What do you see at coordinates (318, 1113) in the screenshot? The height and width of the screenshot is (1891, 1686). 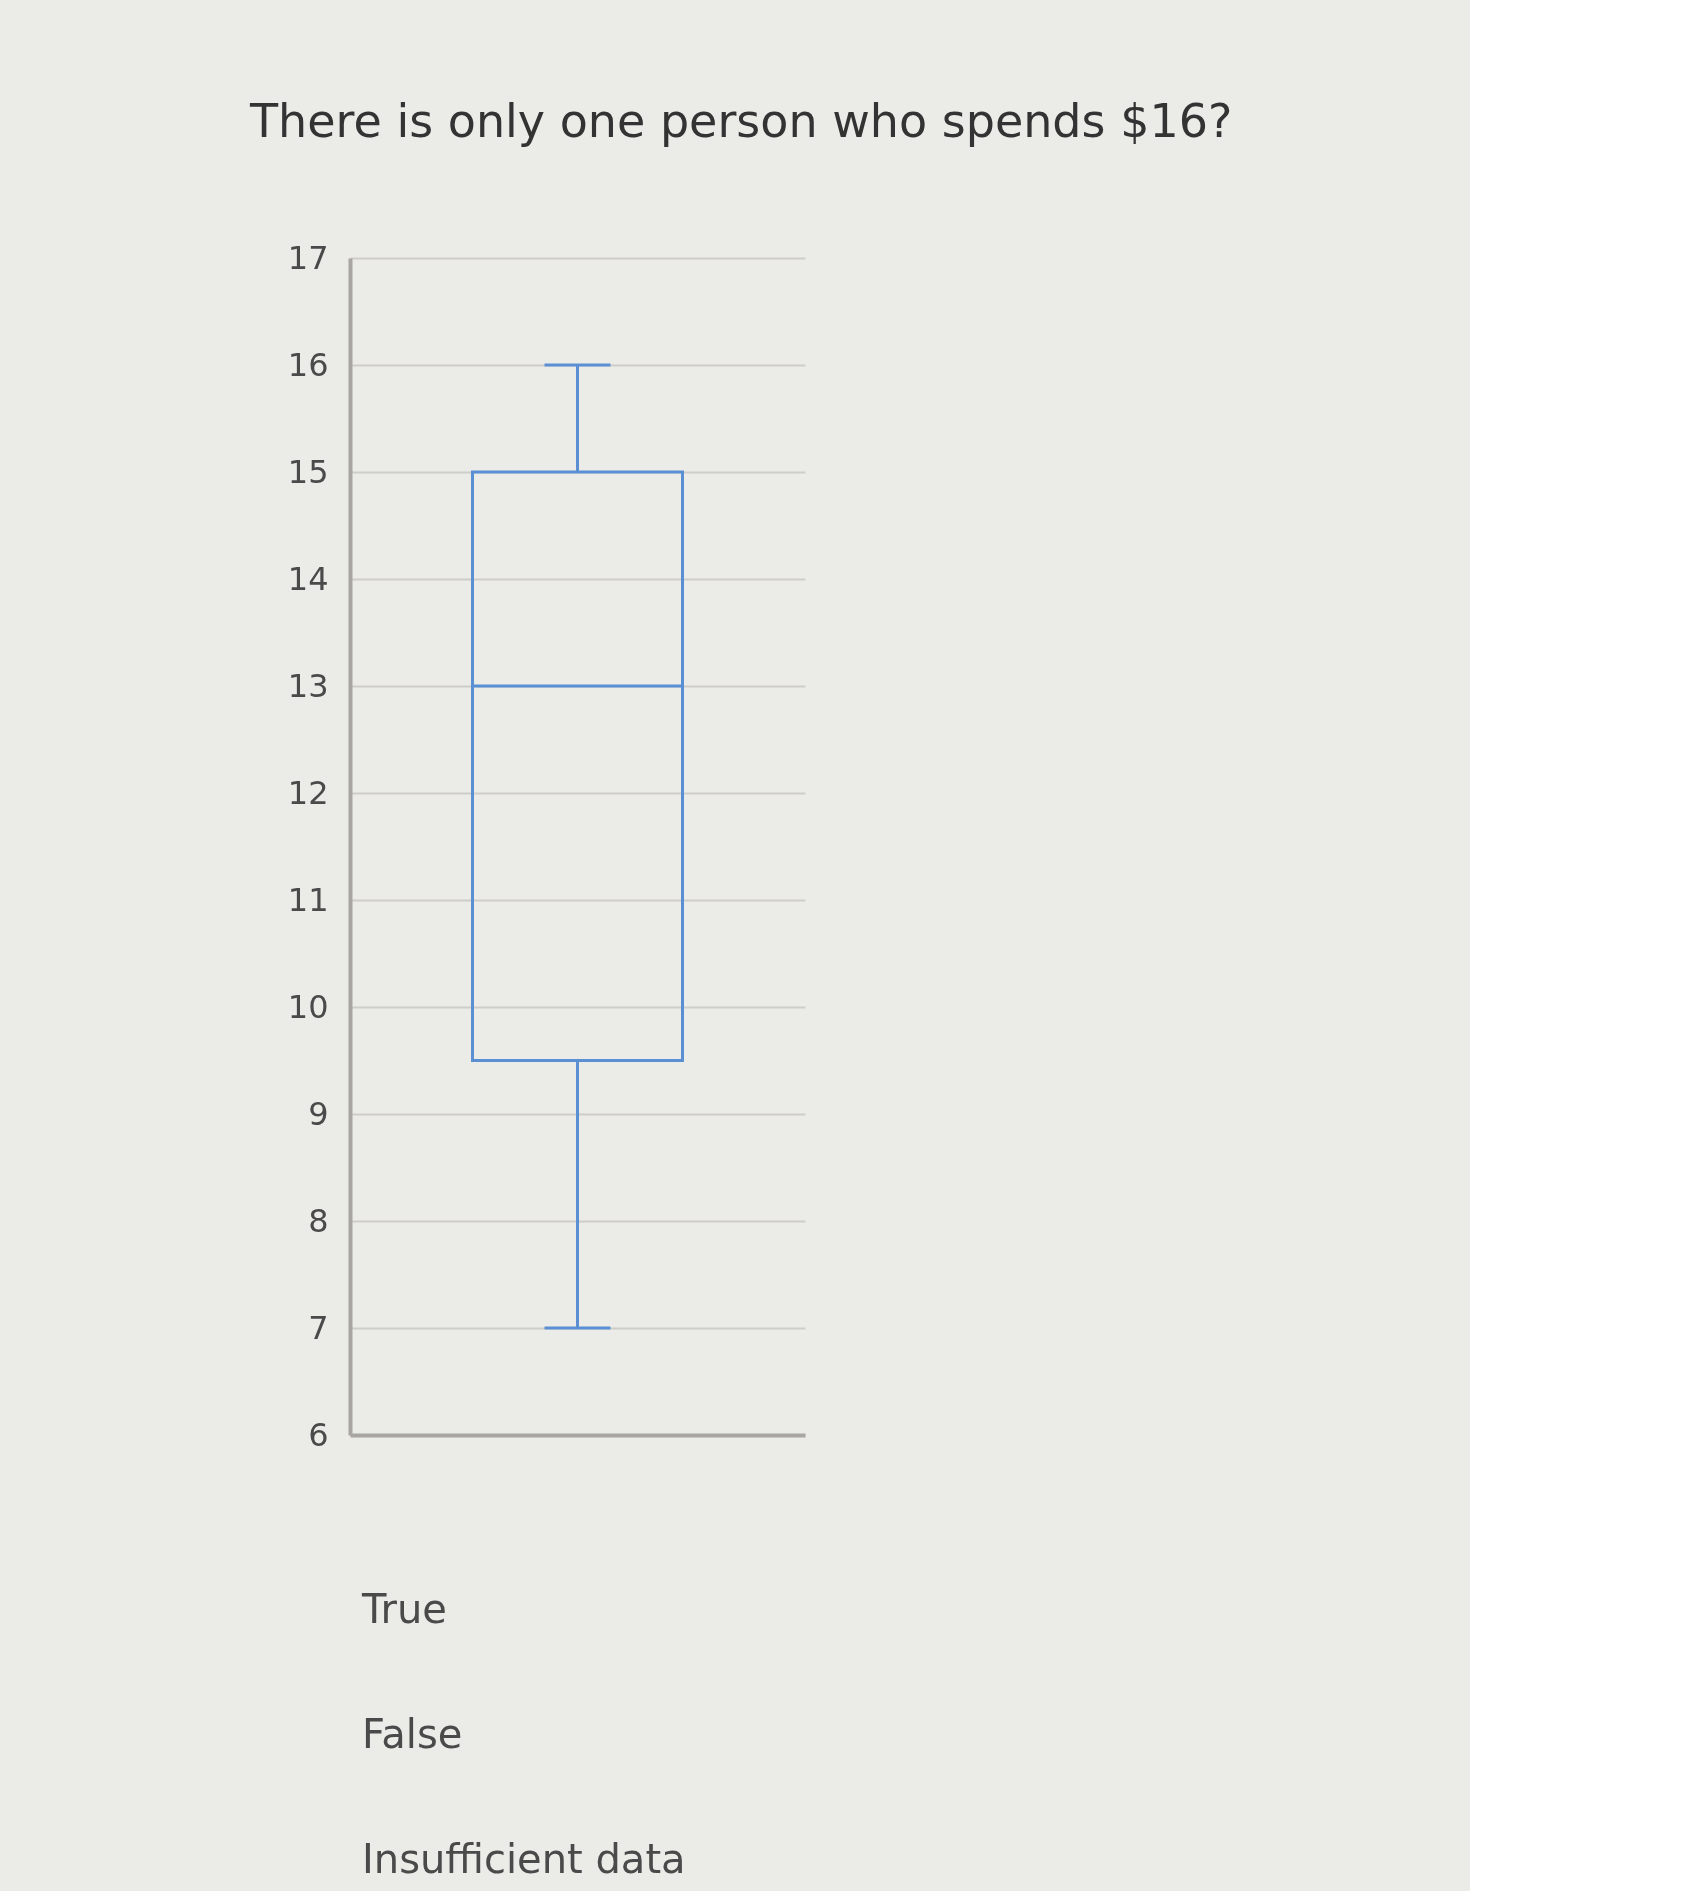 I see `y-tick-label: 9` at bounding box center [318, 1113].